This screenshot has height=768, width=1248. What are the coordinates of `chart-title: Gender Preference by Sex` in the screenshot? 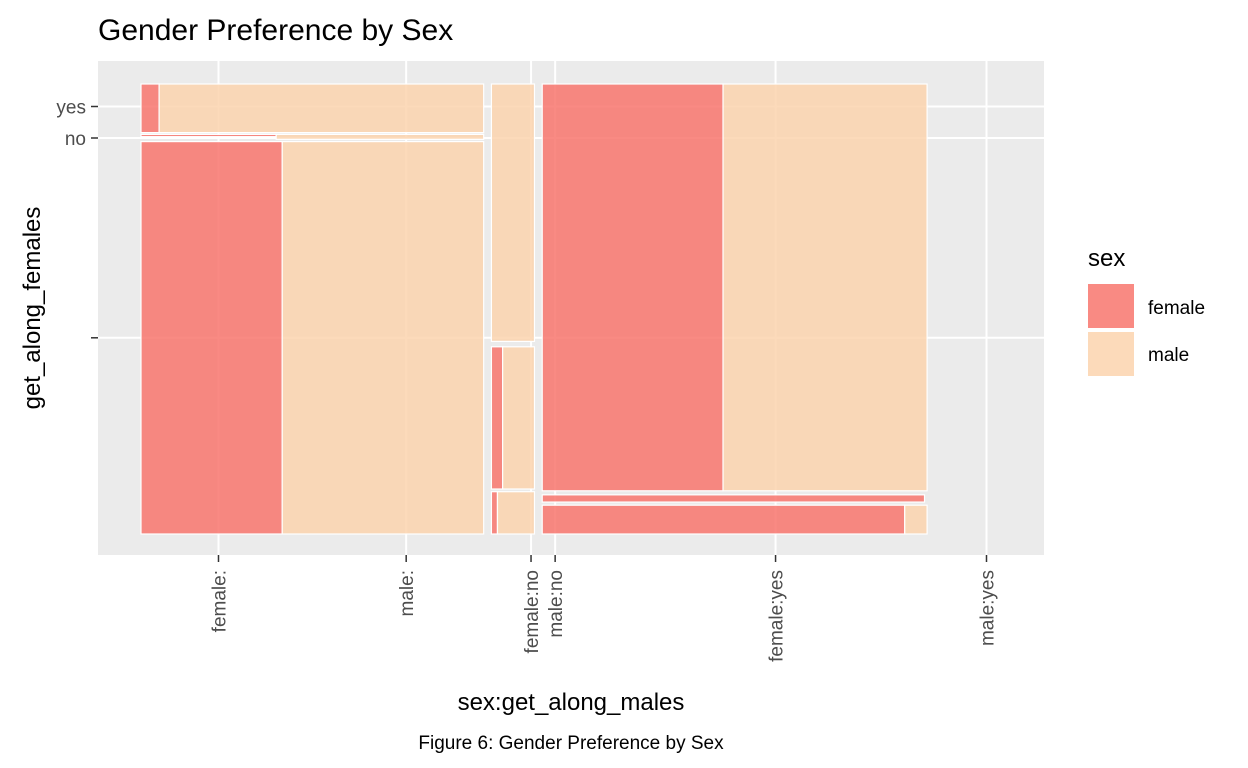 It's located at (275, 30).